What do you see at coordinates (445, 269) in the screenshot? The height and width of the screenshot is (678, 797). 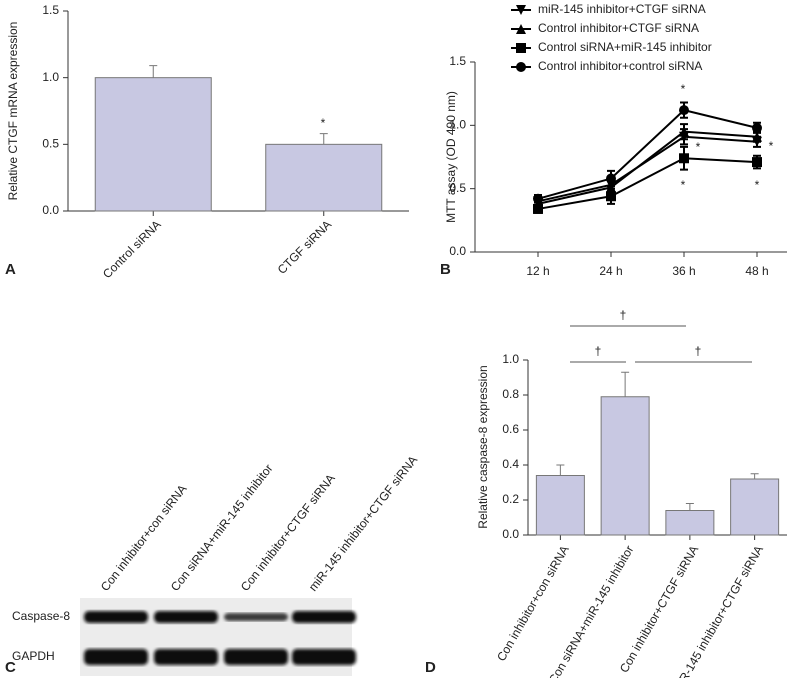 I see `panel-letter: B` at bounding box center [445, 269].